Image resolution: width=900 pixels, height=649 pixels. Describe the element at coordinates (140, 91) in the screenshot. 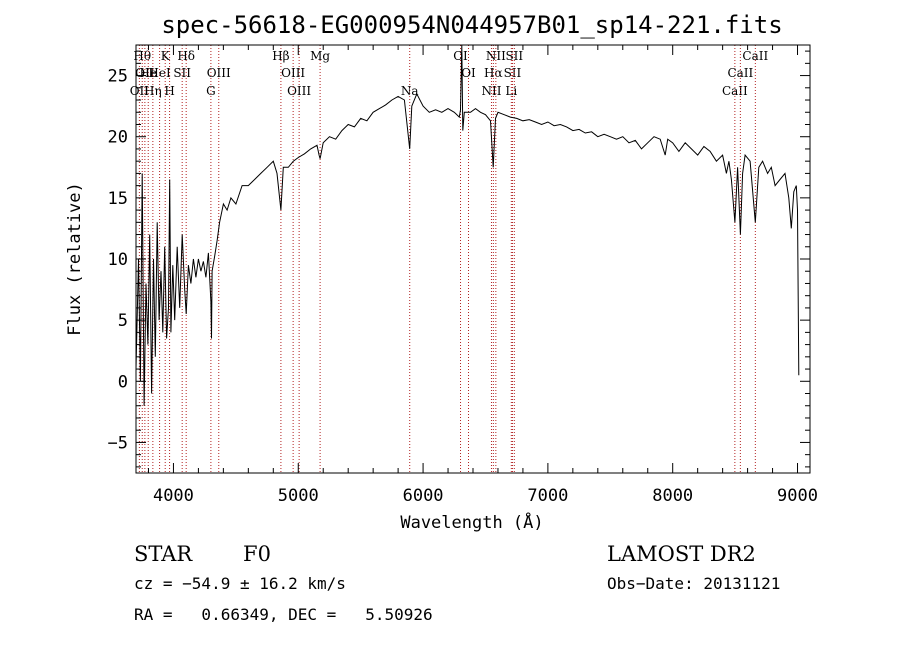

I see `line-label-3: OII` at that location.